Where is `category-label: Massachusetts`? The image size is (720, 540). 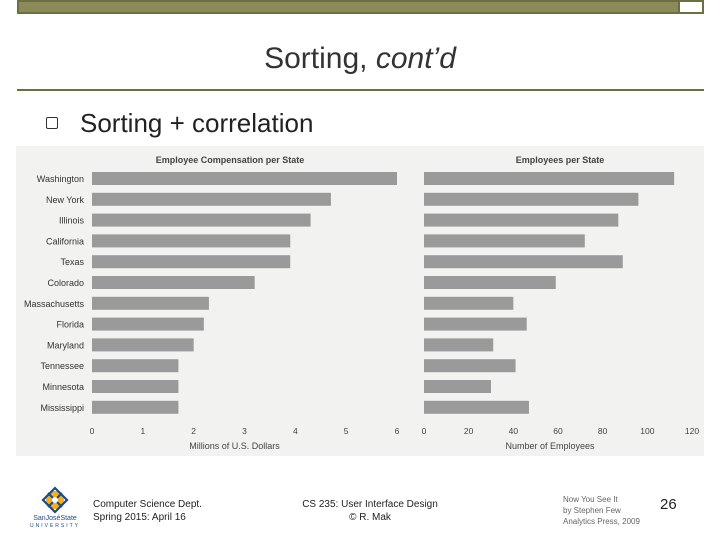
category-label: Massachusetts is located at coordinates (54, 304).